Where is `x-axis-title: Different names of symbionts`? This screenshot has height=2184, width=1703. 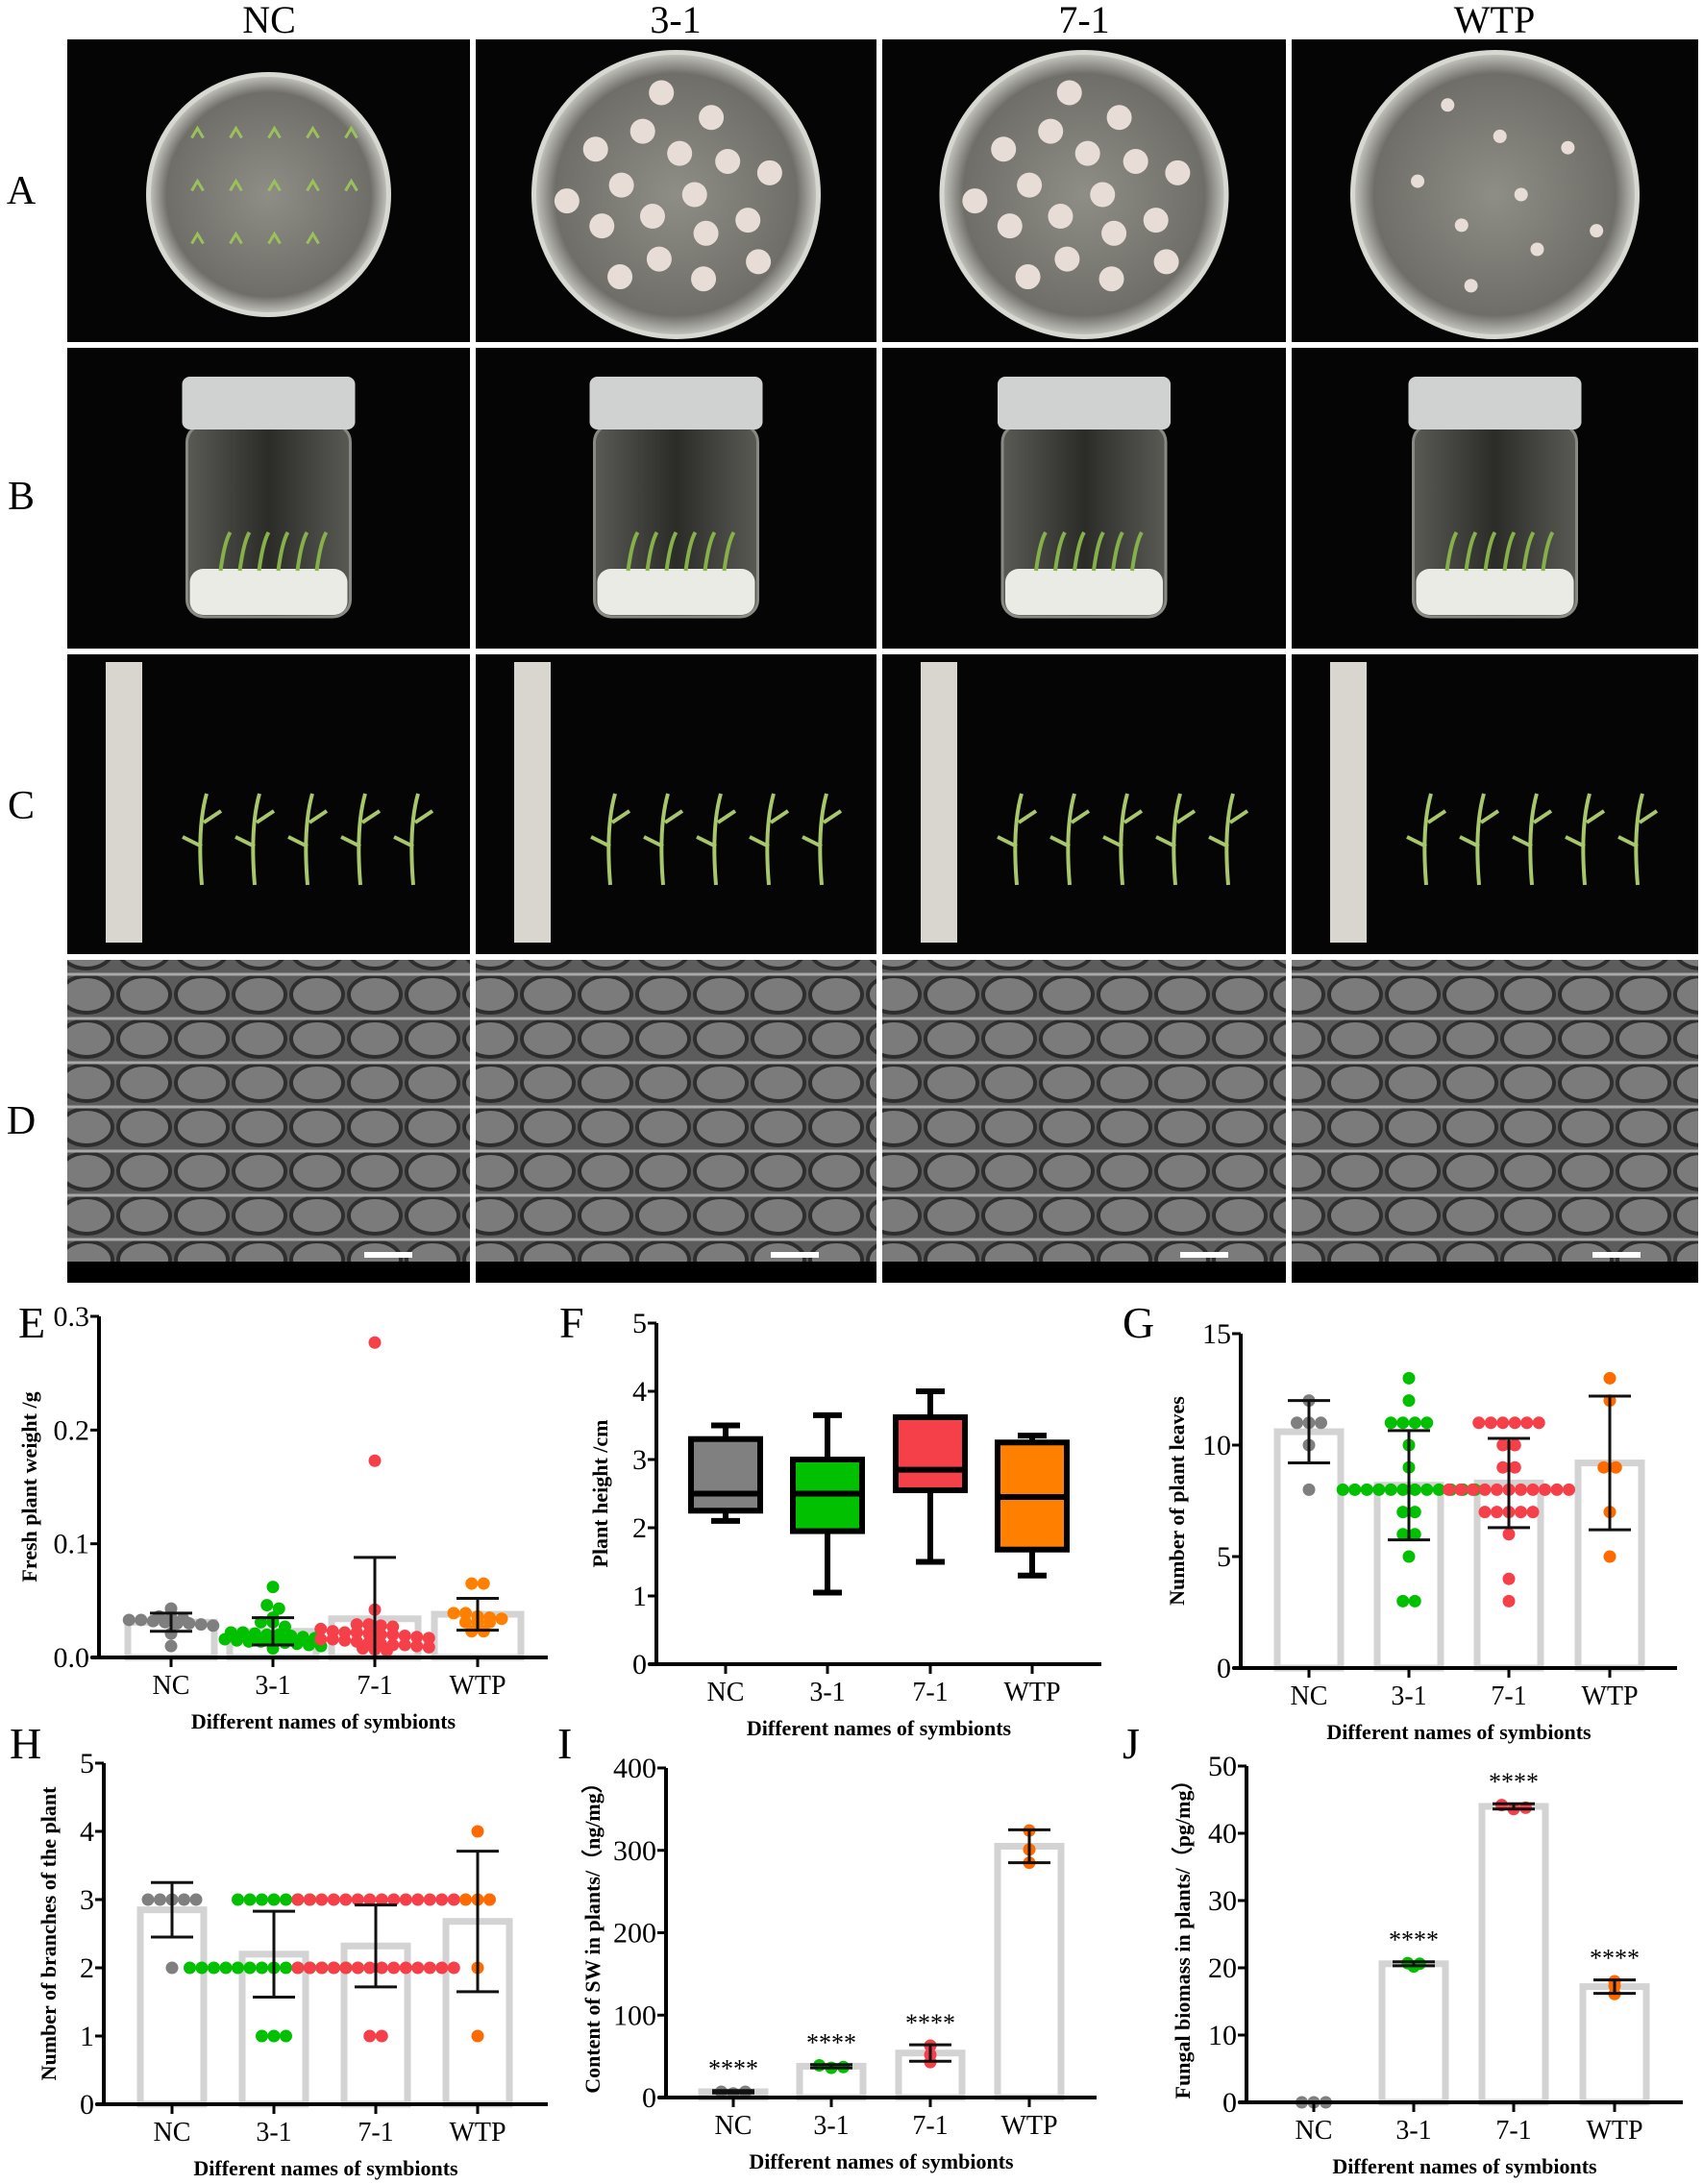
x-axis-title: Different names of symbionts is located at coordinates (1464, 2166).